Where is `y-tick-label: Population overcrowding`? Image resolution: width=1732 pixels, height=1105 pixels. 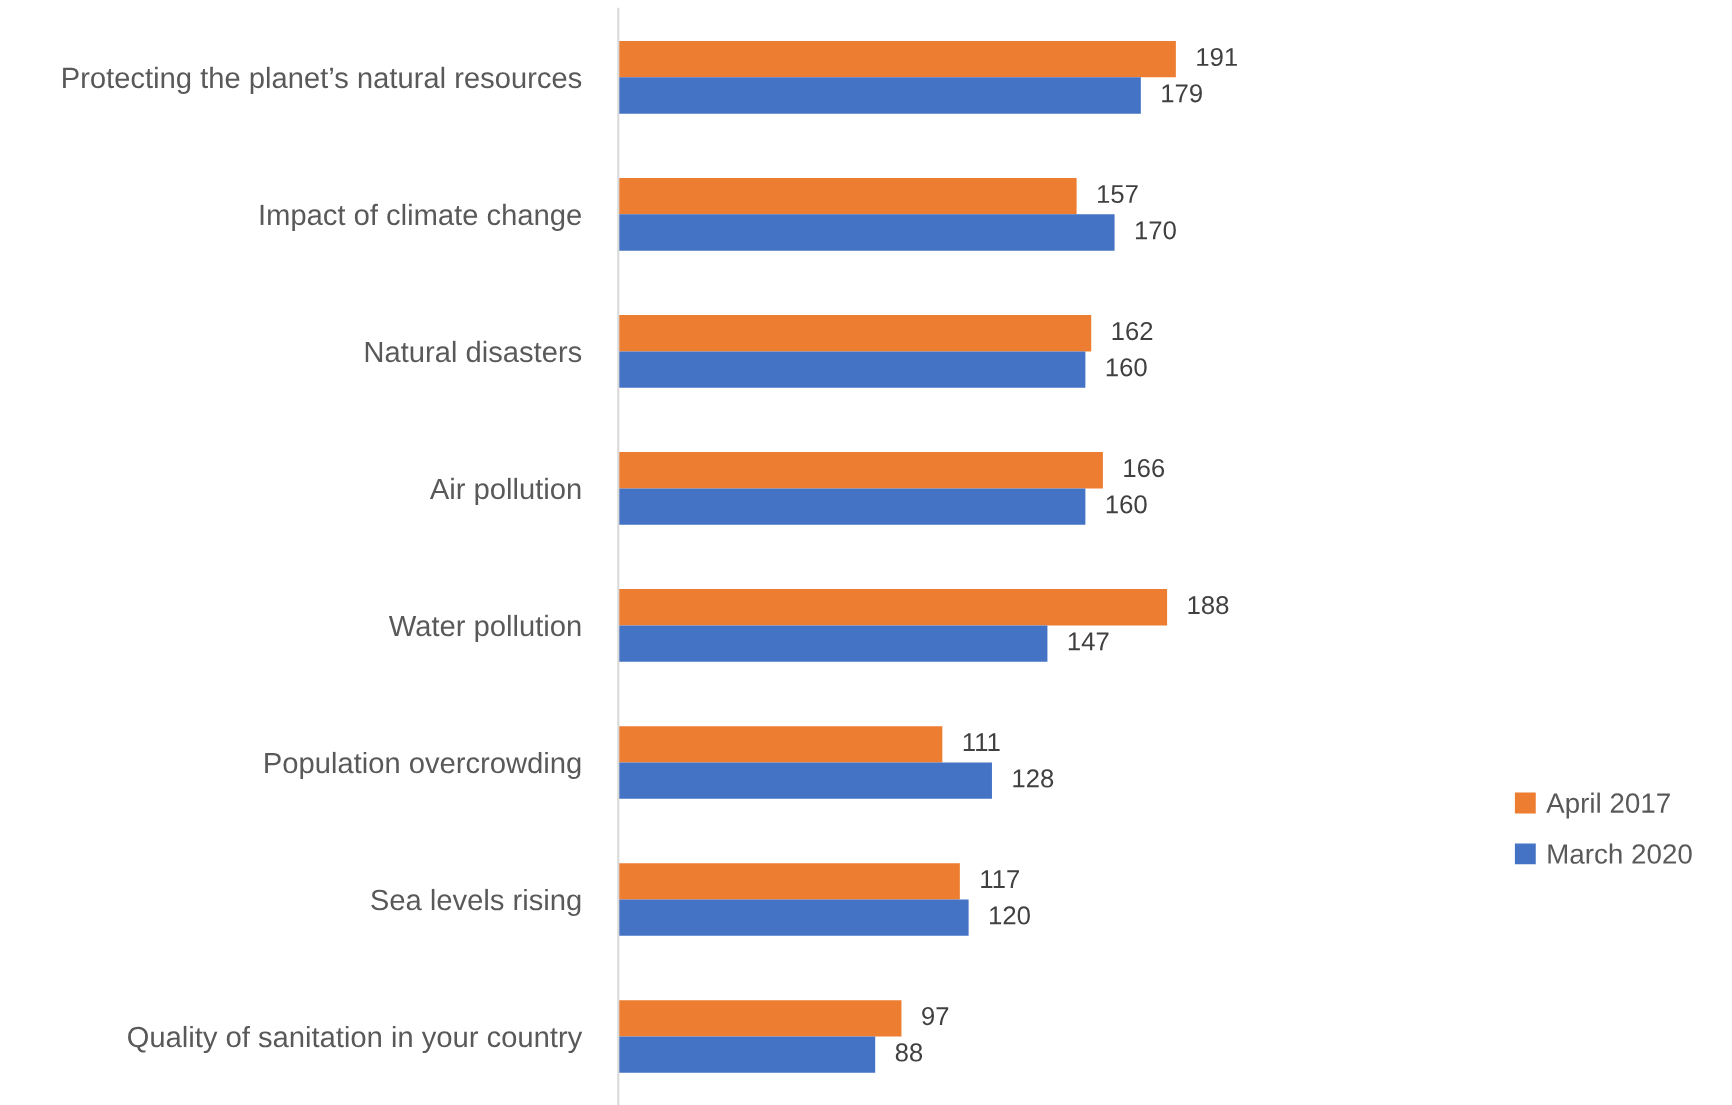
y-tick-label: Population overcrowding is located at coordinates (423, 765).